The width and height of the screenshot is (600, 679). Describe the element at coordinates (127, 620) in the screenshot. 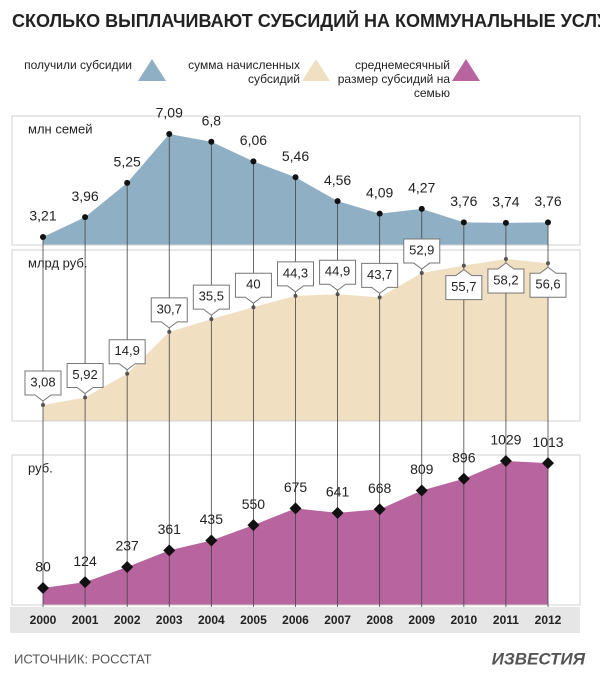

I see `x-tick-label: 2002` at that location.